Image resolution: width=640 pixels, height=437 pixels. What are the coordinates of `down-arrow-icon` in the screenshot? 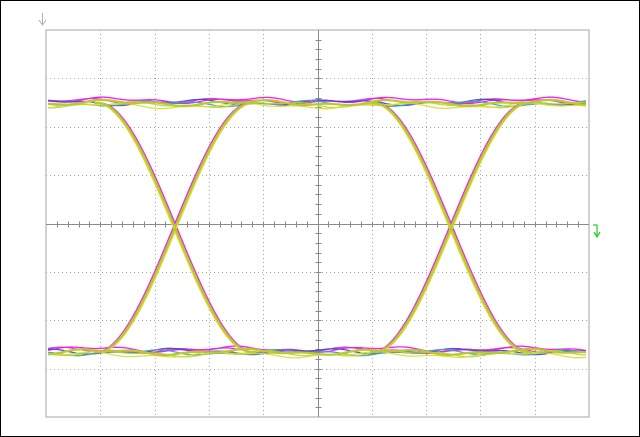 It's located at (42, 19).